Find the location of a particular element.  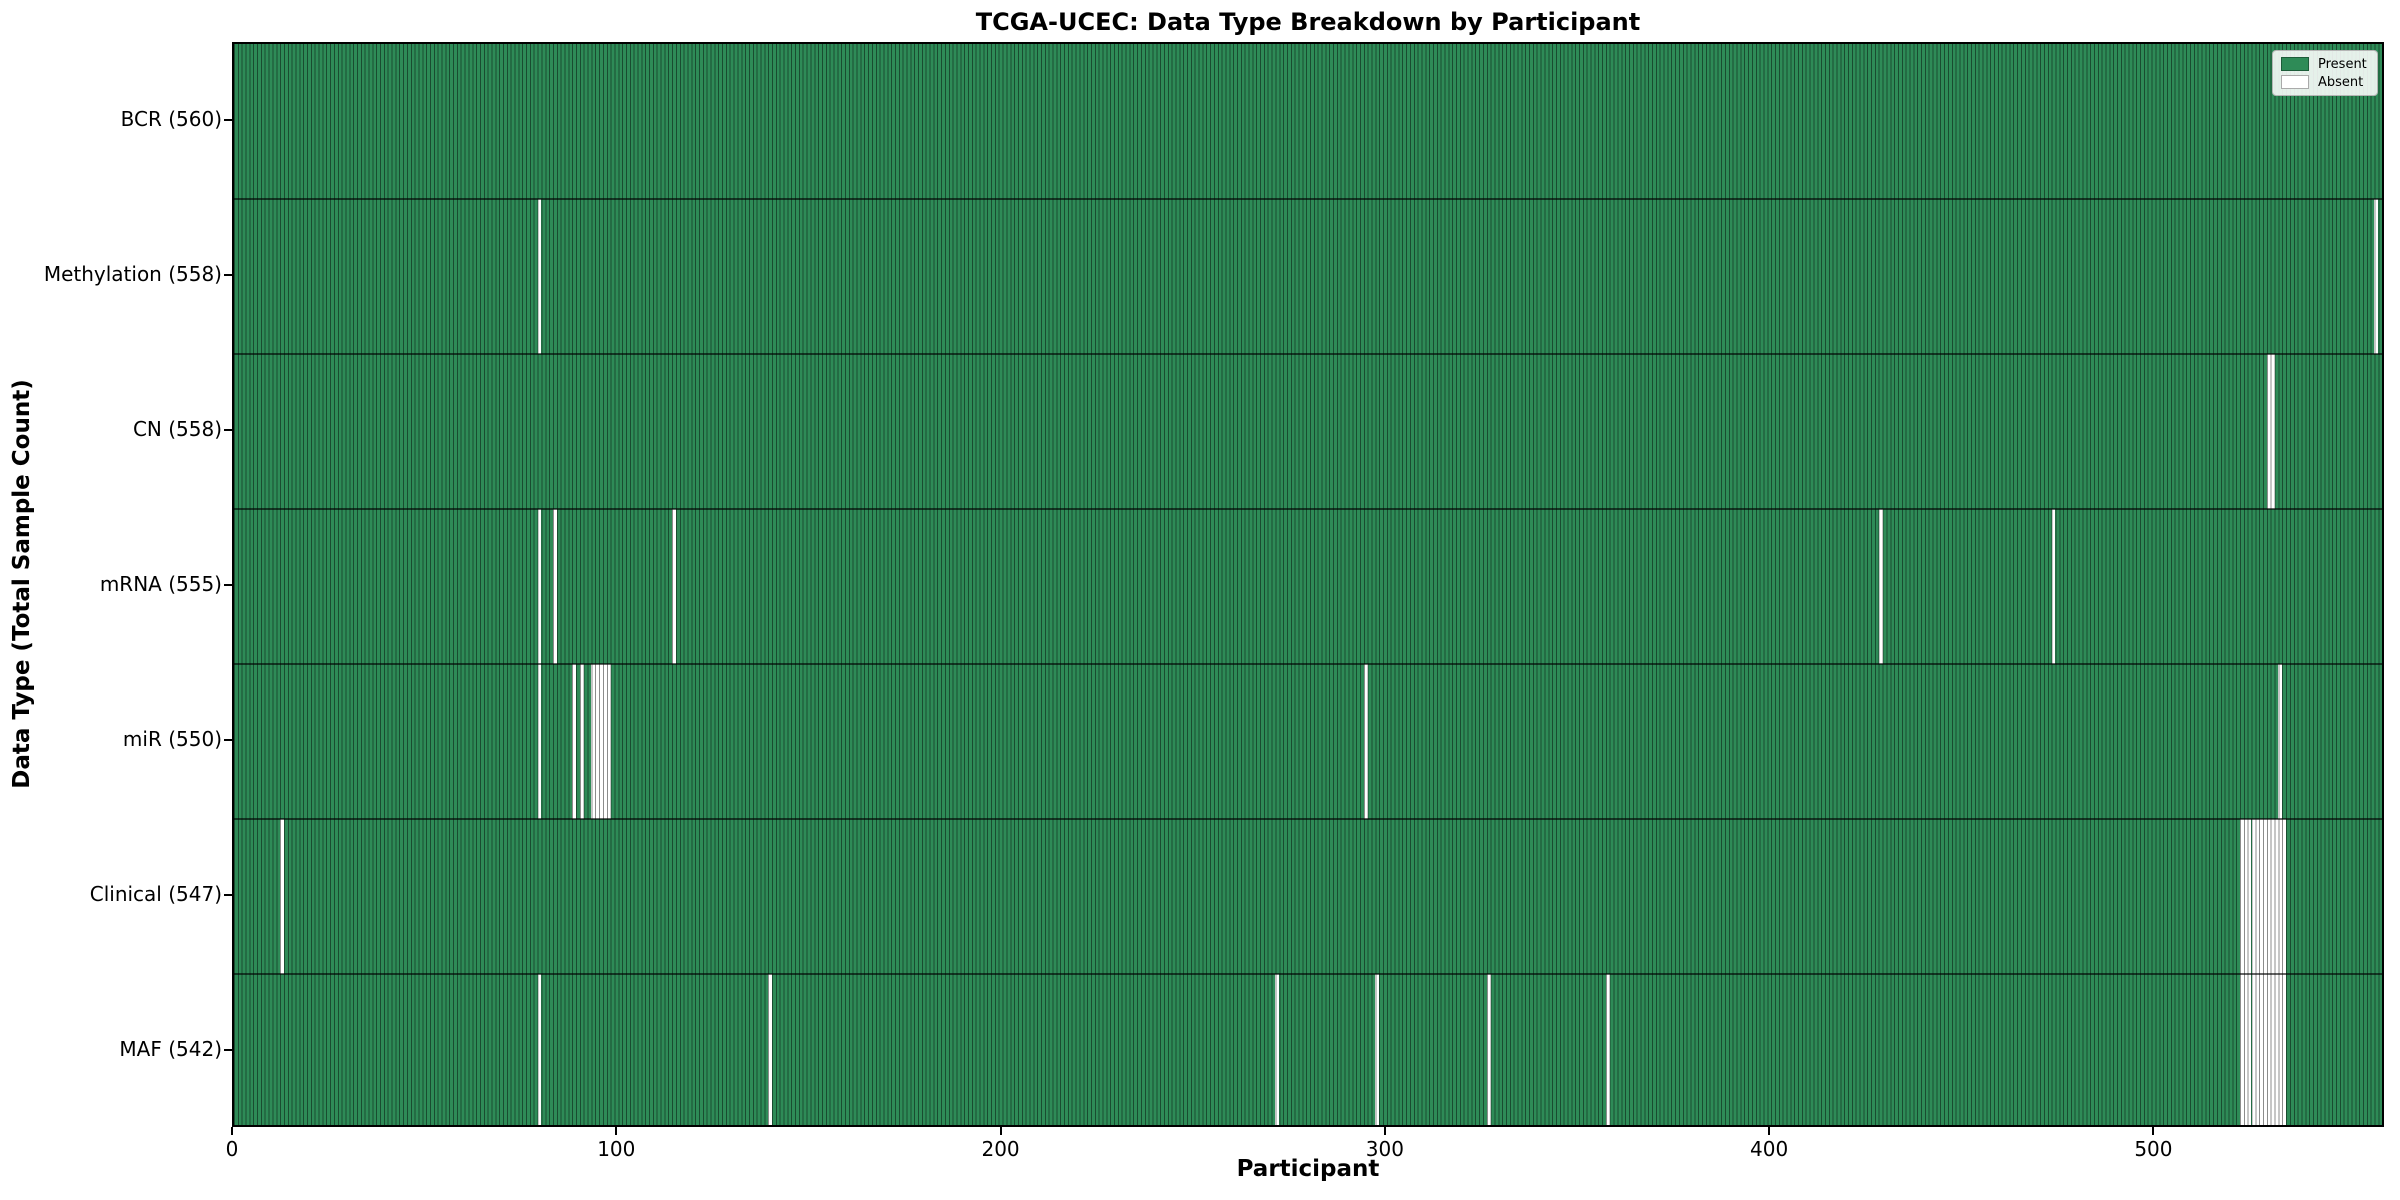

legend: Present Absent is located at coordinates (2325, 73).